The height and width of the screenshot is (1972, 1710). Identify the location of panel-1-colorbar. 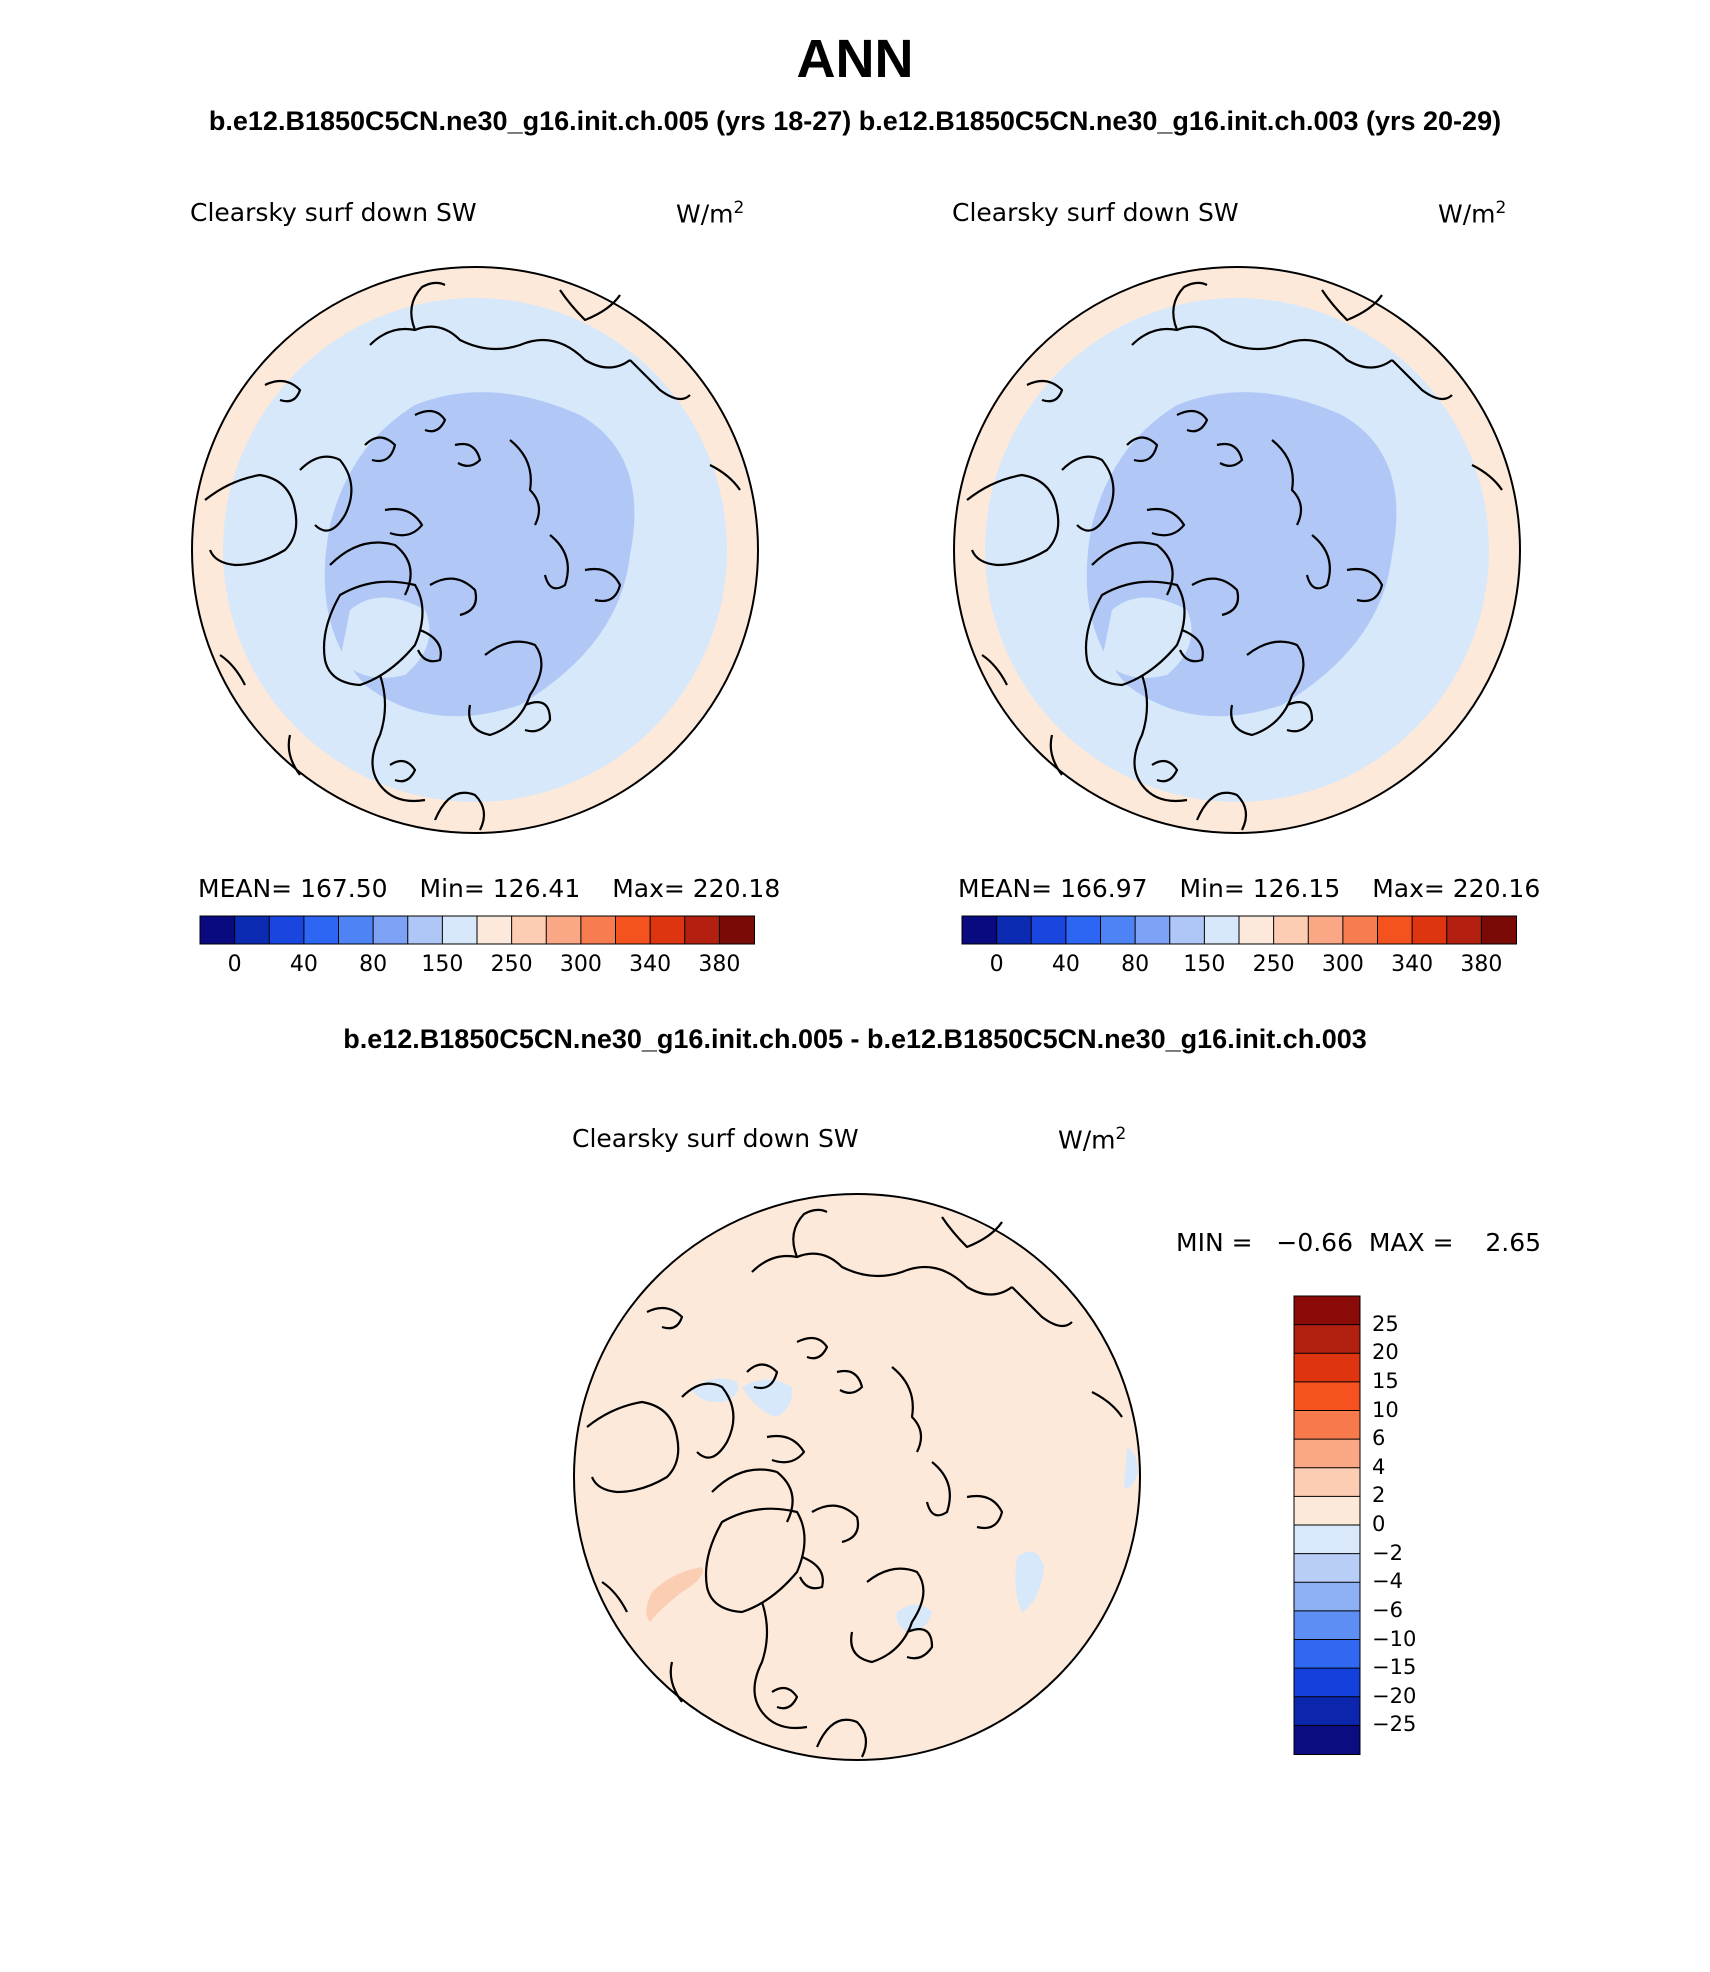
(477, 930).